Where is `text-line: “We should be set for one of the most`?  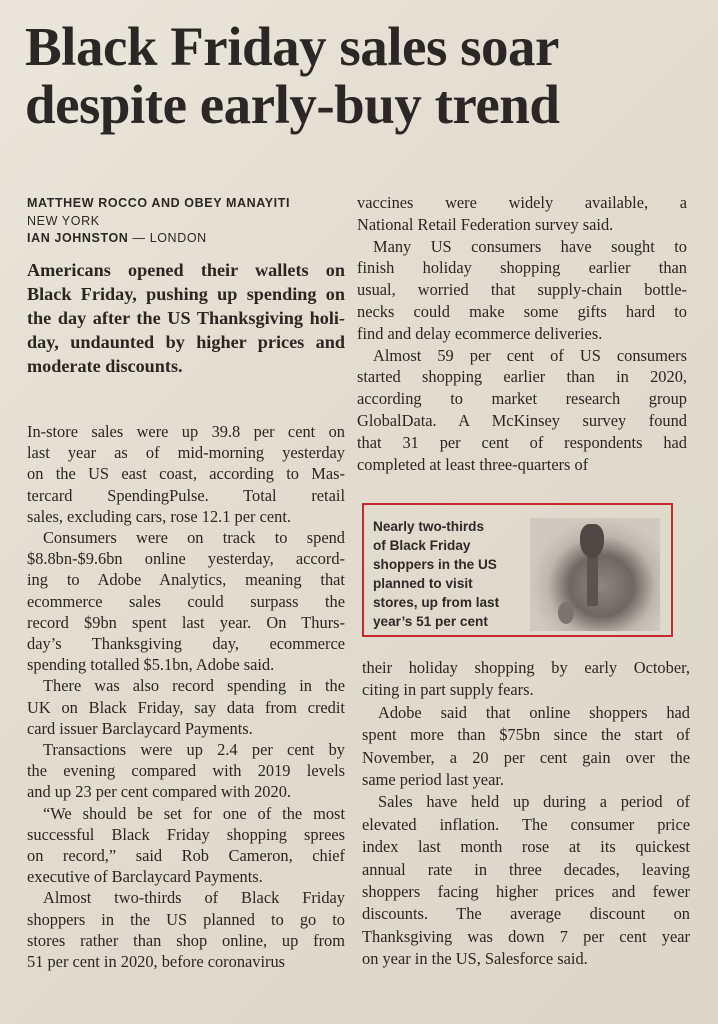
text-line: “We should be set for one of the most is located at coordinates (194, 813).